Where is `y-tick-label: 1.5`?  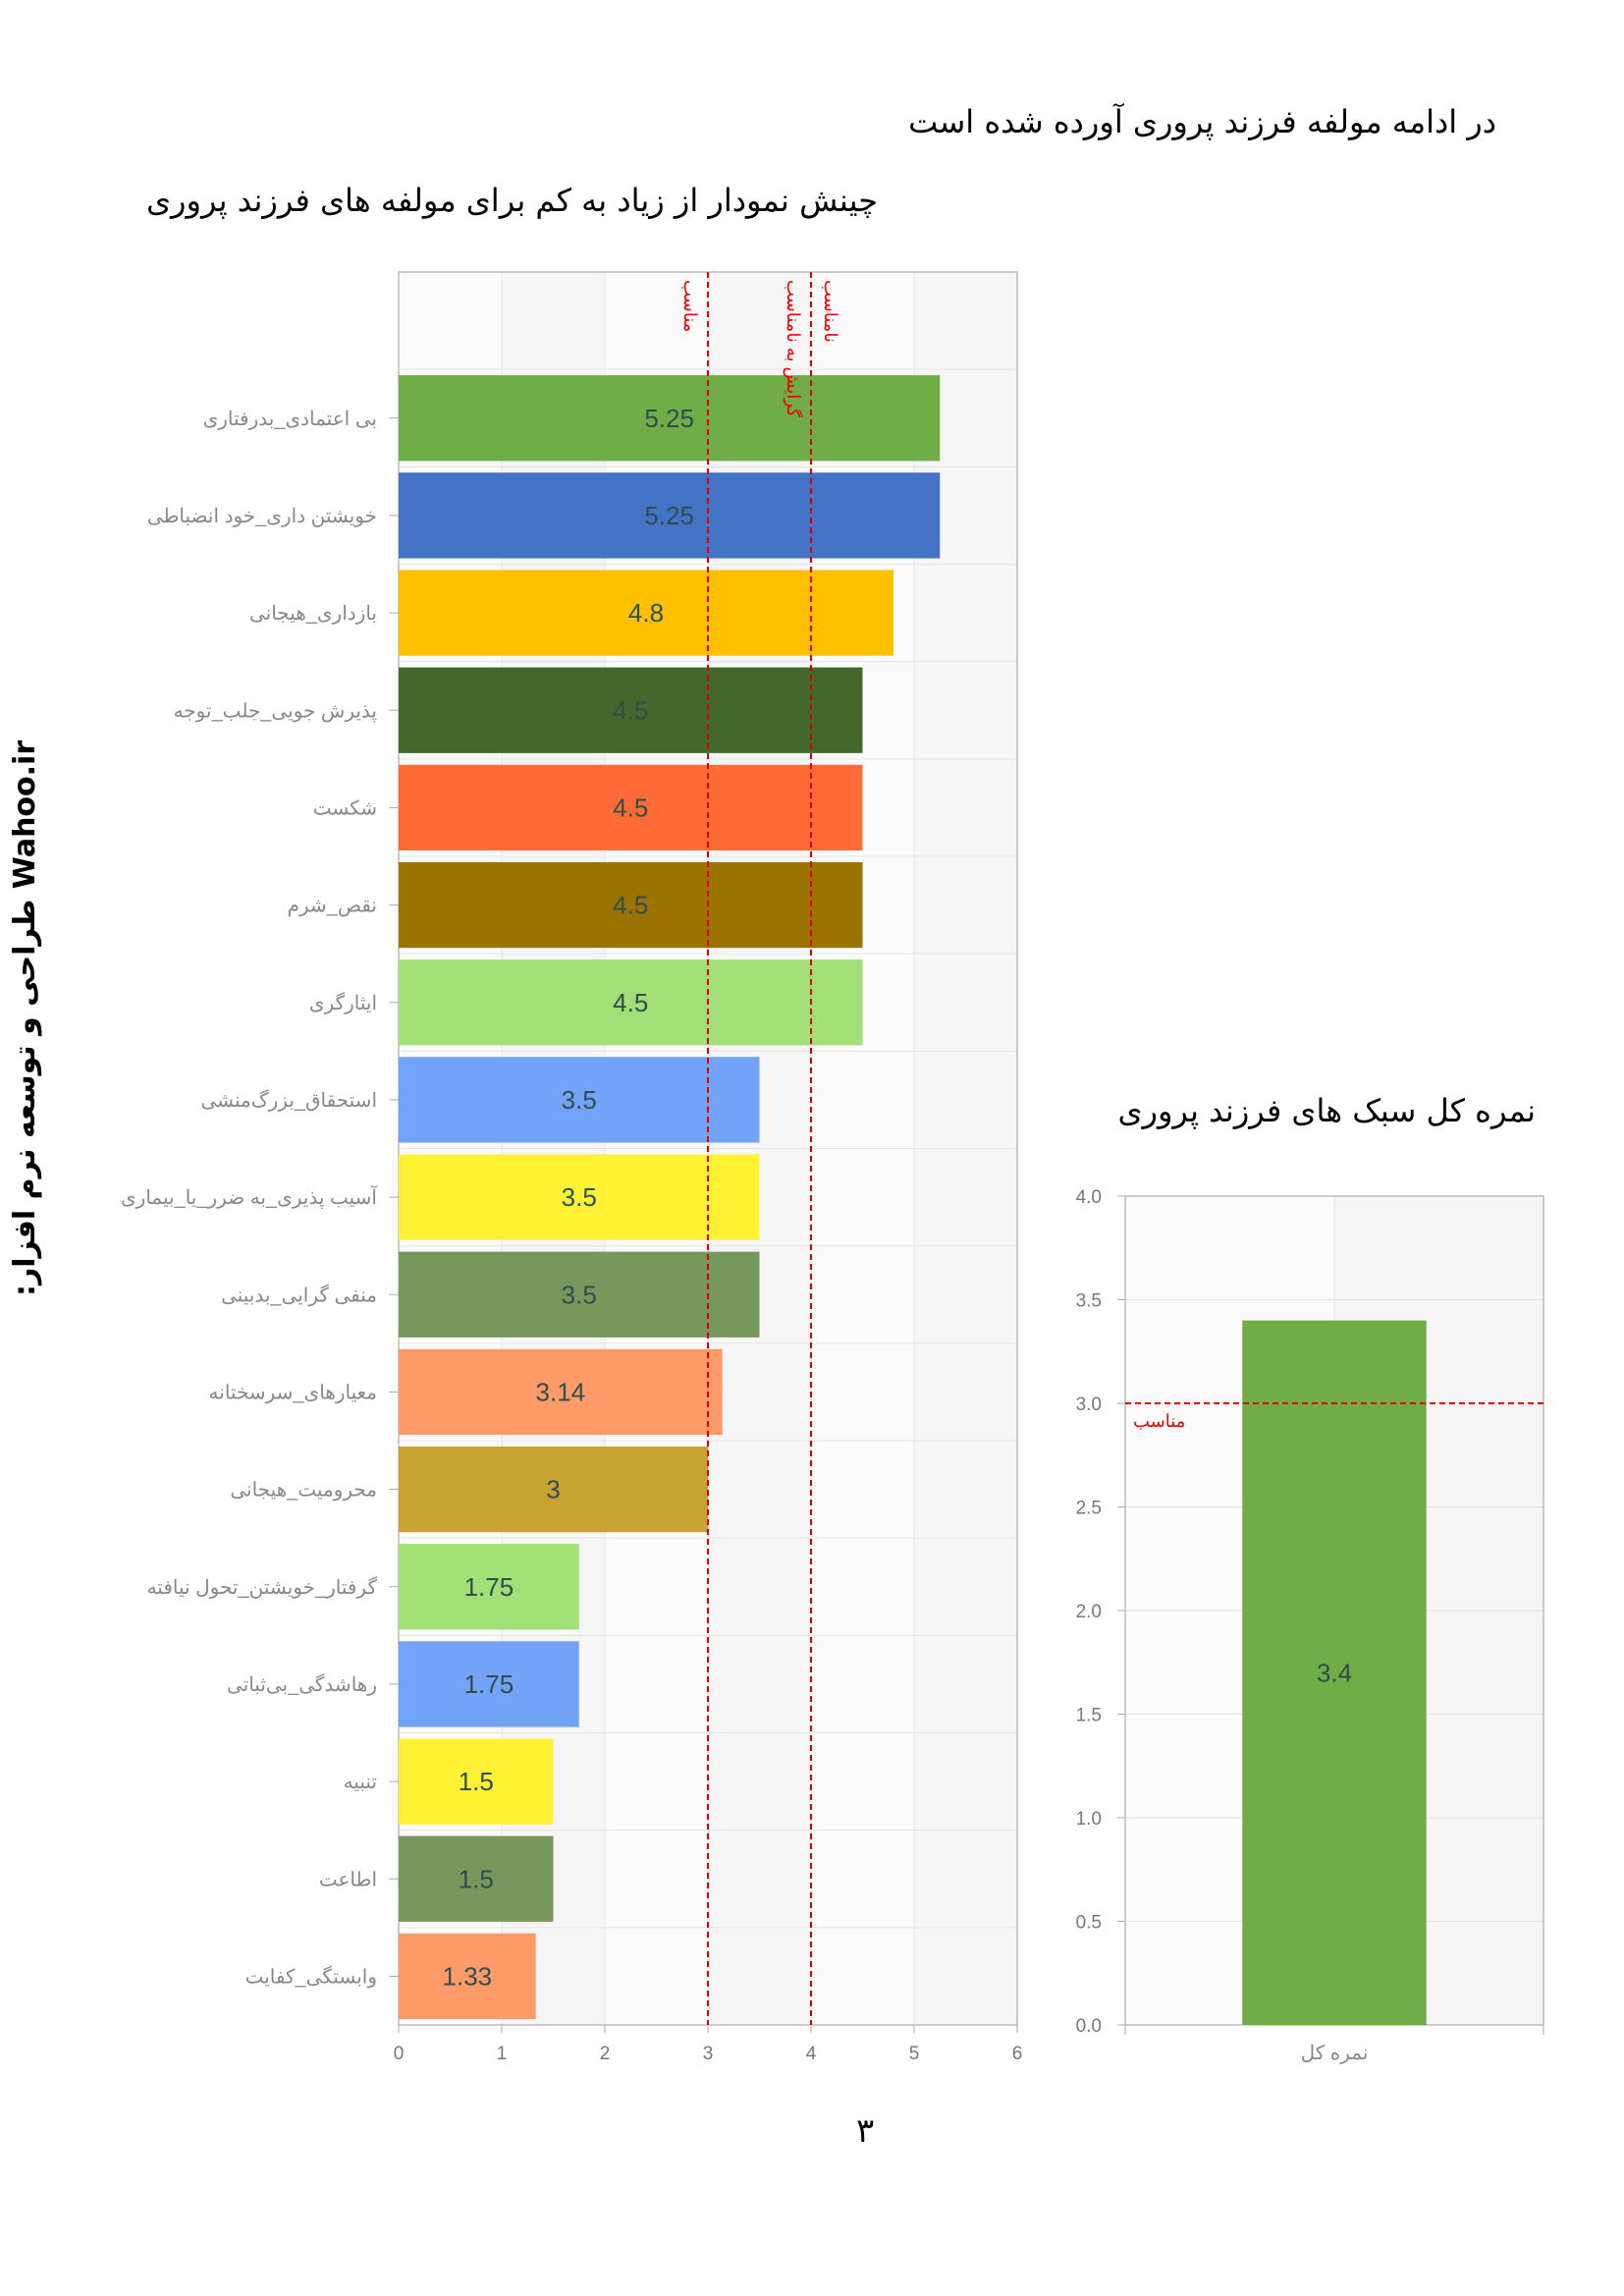 y-tick-label: 1.5 is located at coordinates (1089, 1716).